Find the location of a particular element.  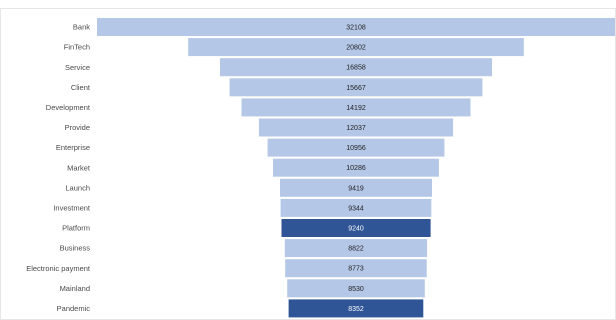

category-label-provide: Provide is located at coordinates (77, 127).